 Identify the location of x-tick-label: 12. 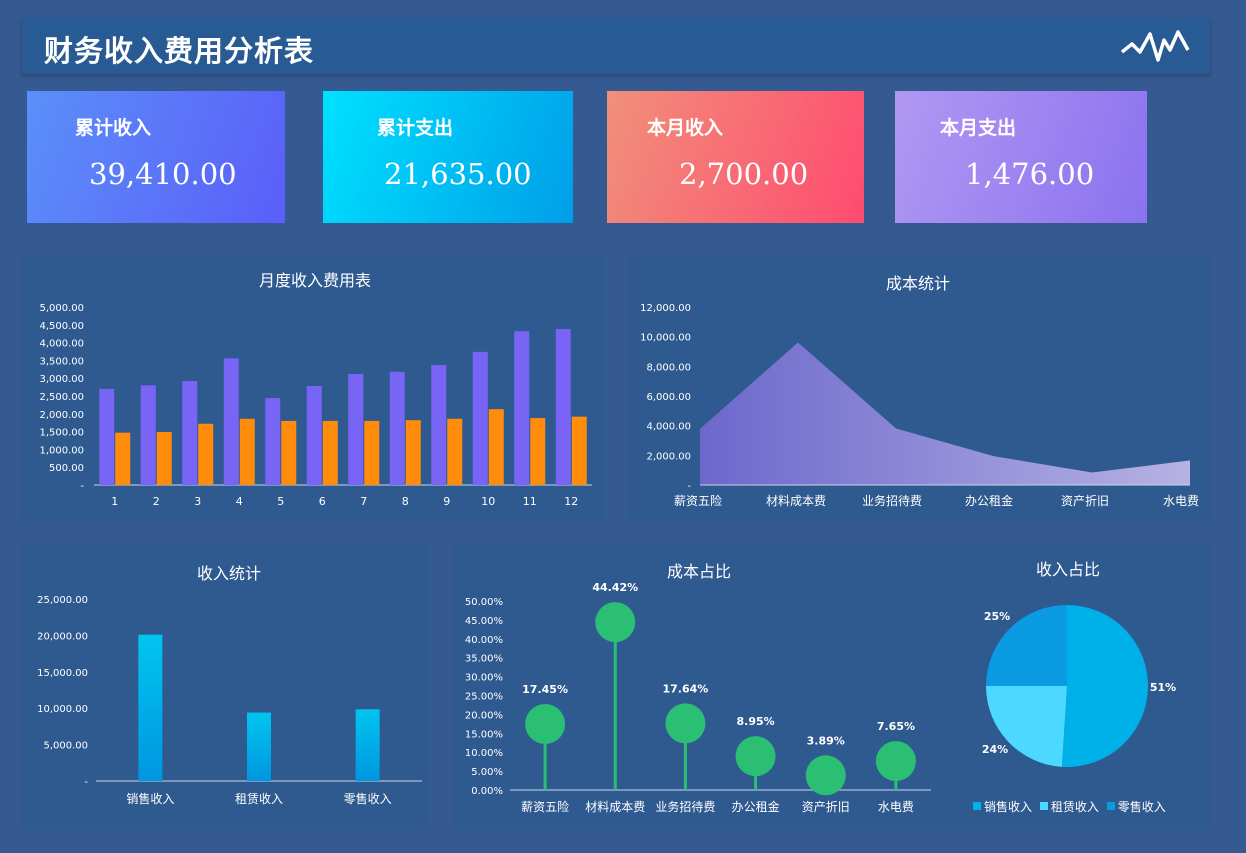
(571, 501).